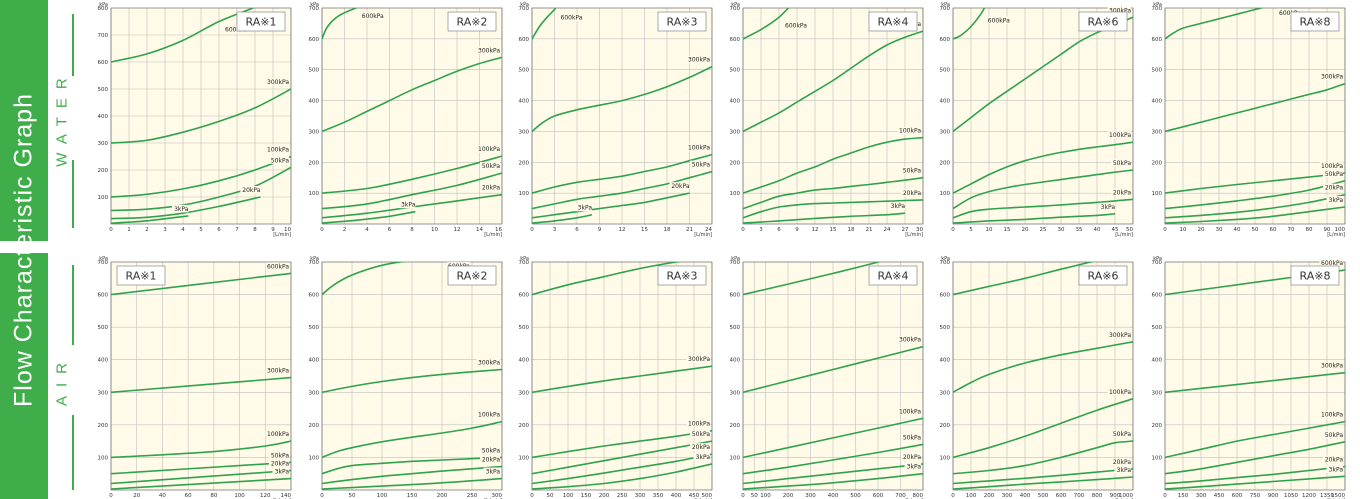  Describe the element at coordinates (314, 194) in the screenshot. I see `y-tick-label: 100` at that location.